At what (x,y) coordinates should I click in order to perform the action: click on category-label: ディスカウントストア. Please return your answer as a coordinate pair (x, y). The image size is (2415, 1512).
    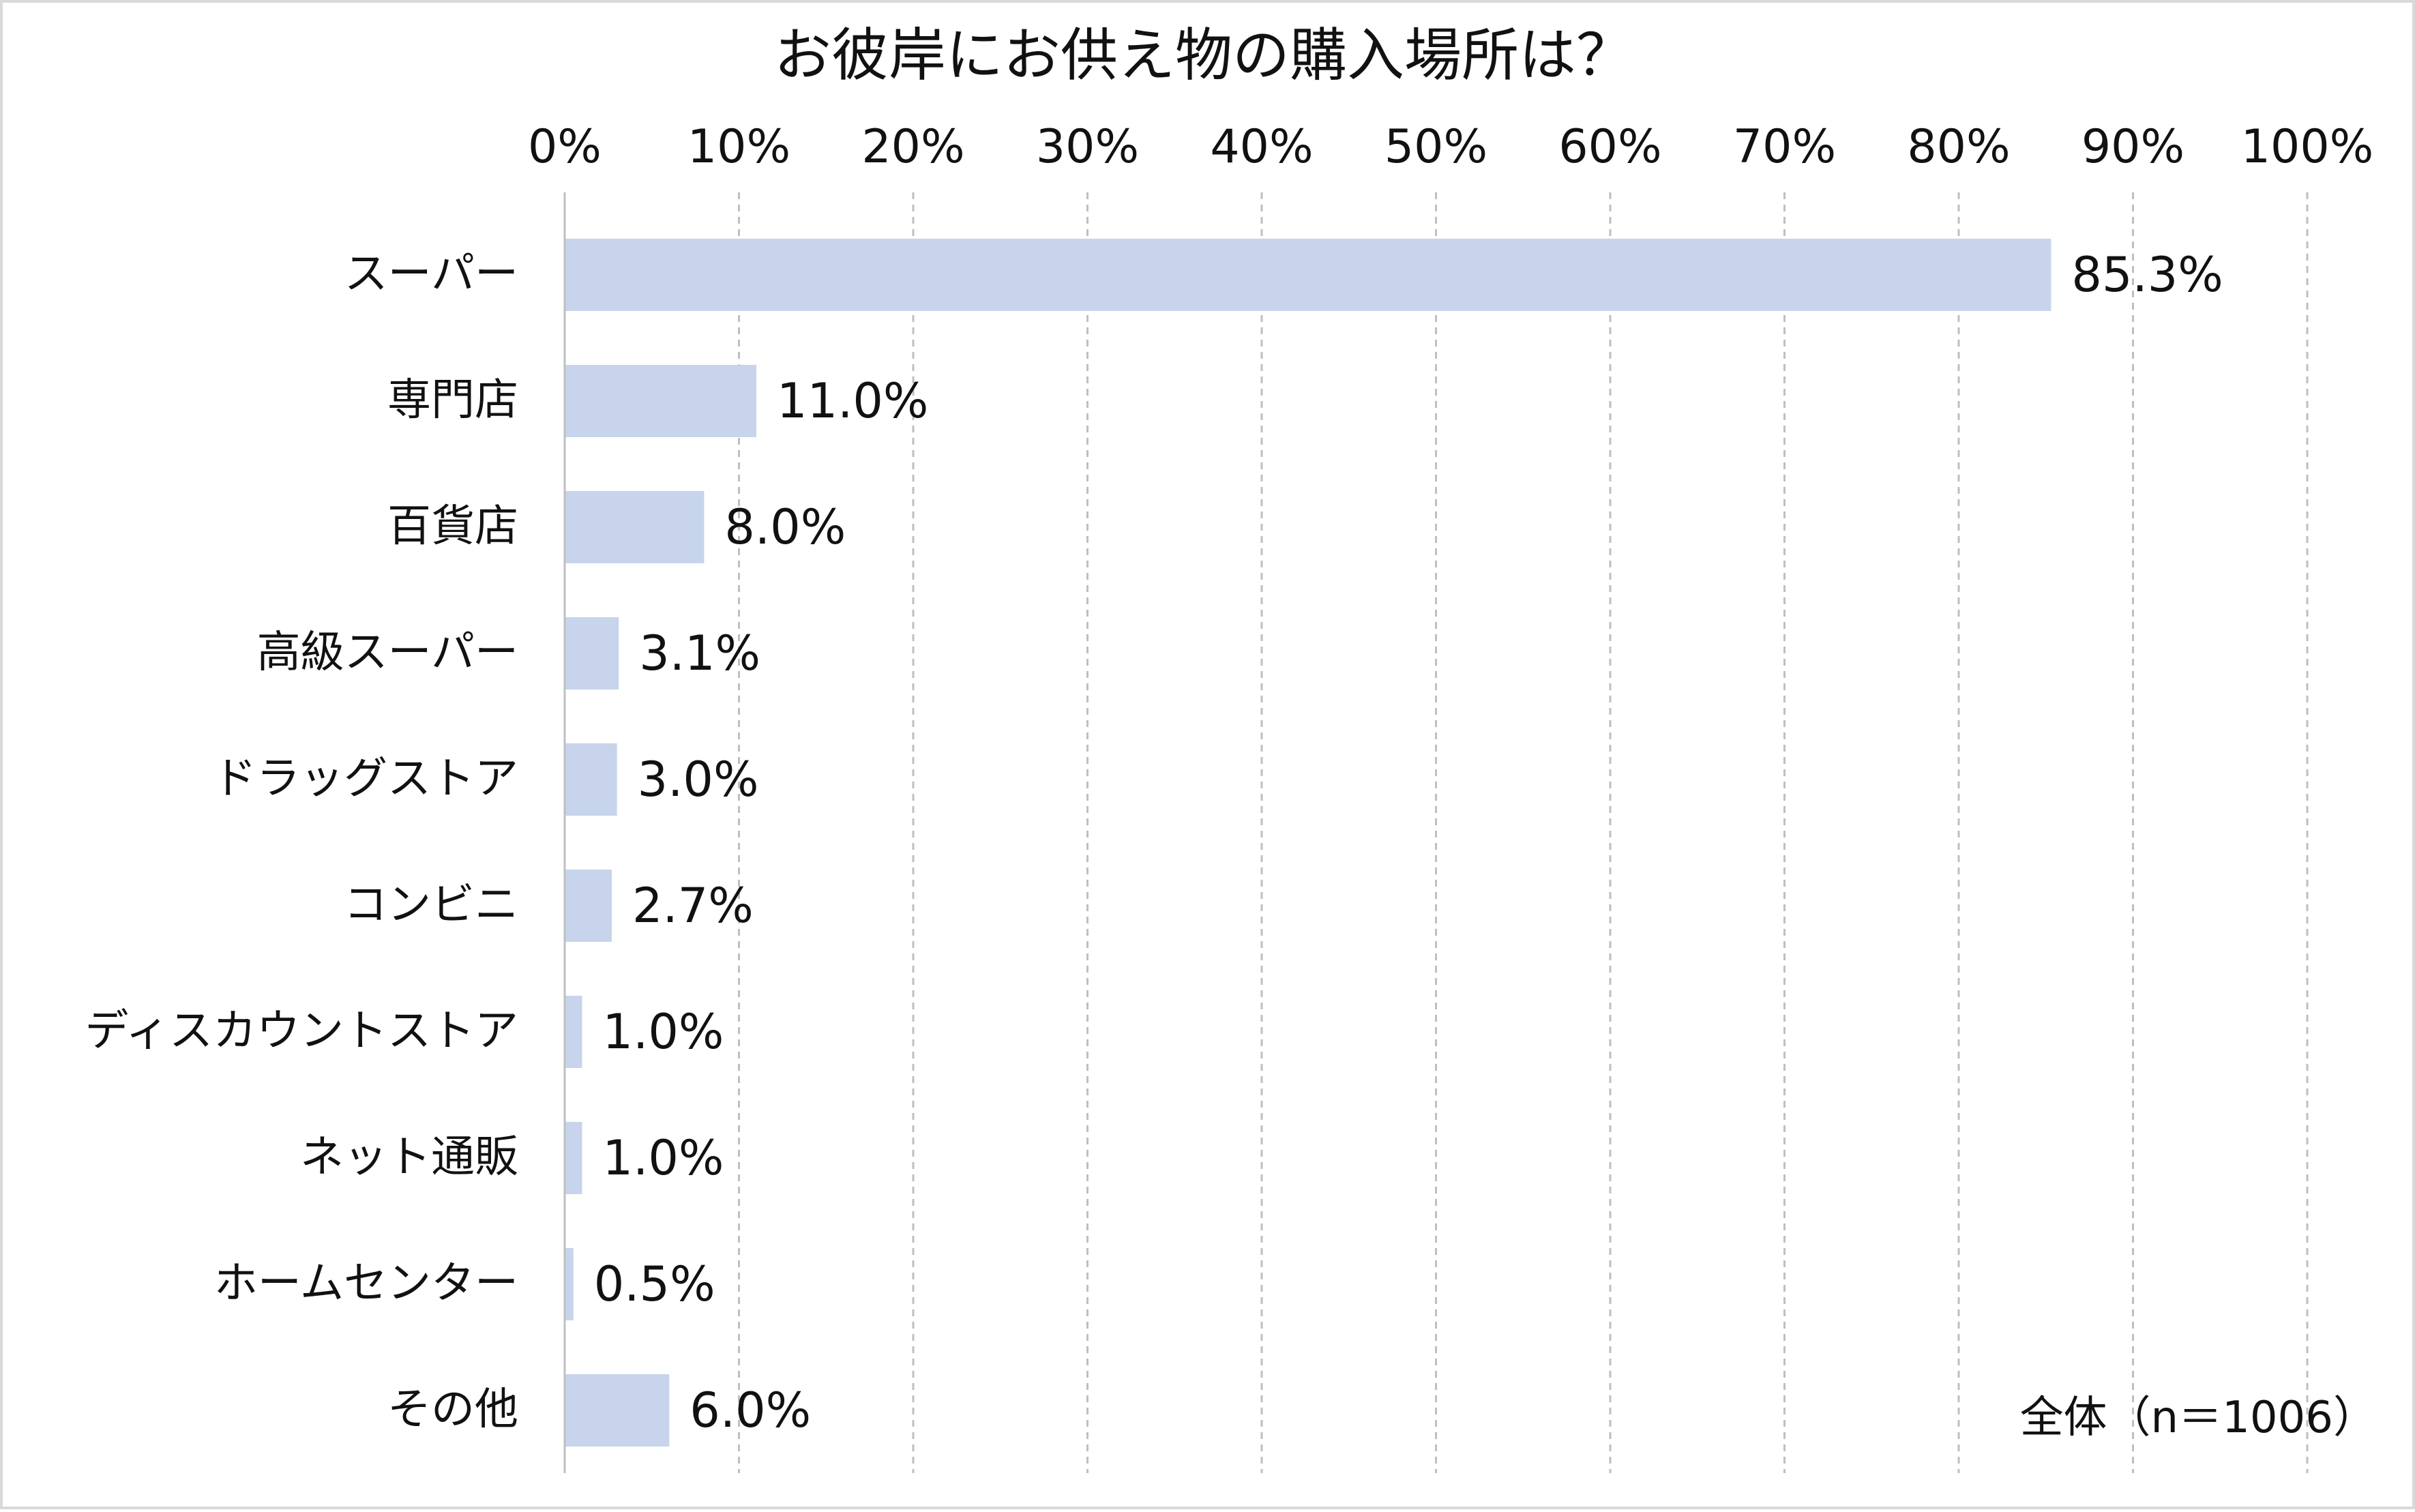
    Looking at the image, I should click on (301, 1031).